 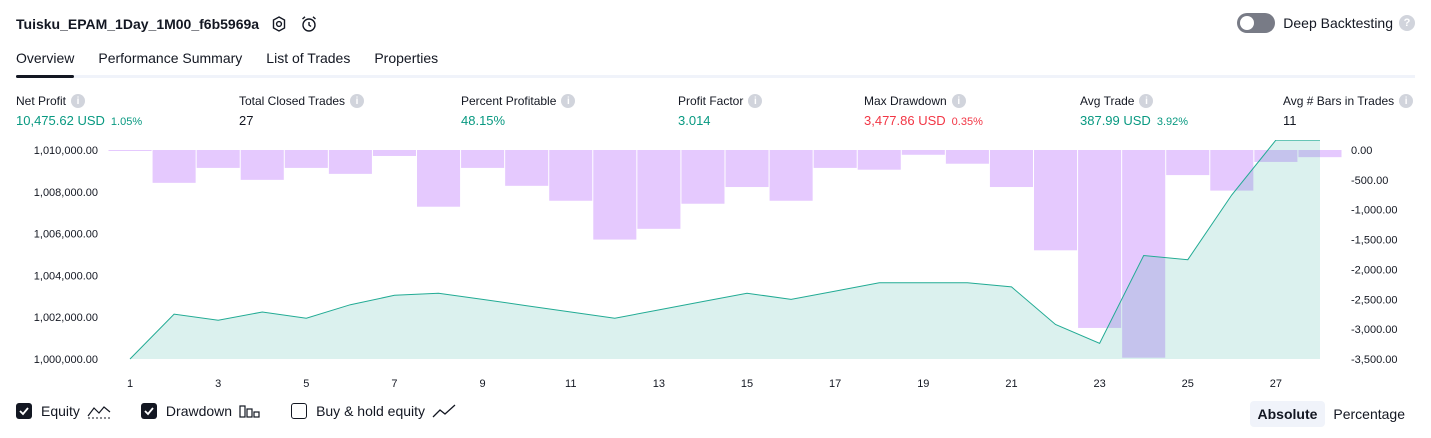 I want to click on metric-label: Total Closed Trades, so click(x=292, y=101).